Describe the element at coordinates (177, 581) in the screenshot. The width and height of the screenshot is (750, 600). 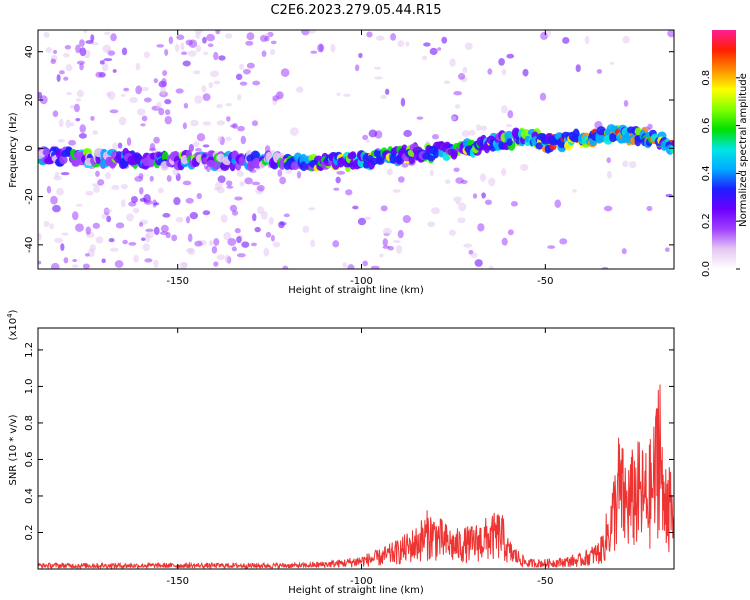
I see `x-tick-label: -150` at that location.